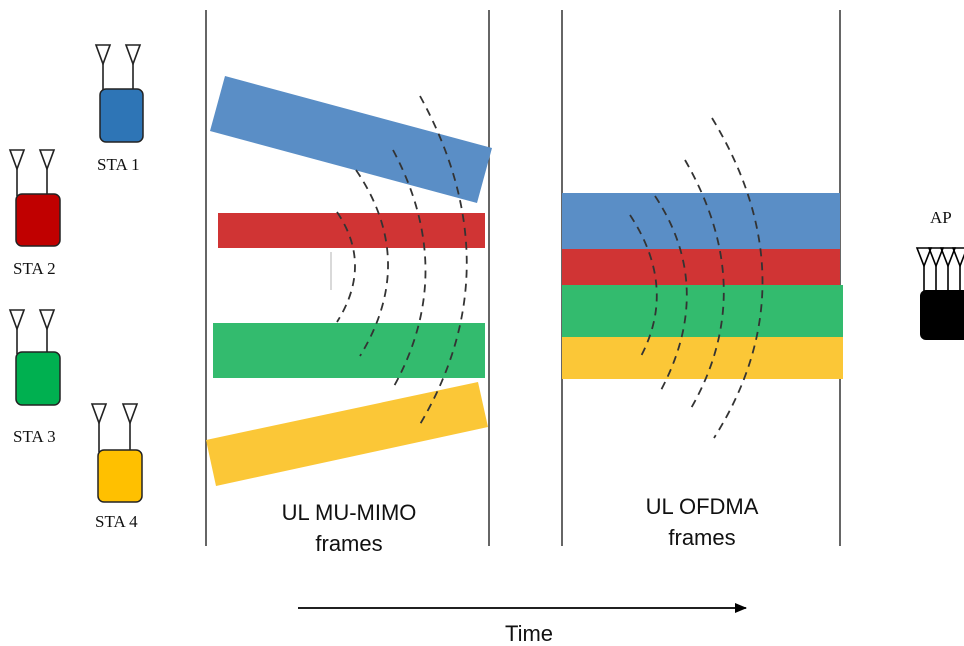  Describe the element at coordinates (348, 543) in the screenshot. I see `mimo-caption-line-2: frames` at that location.